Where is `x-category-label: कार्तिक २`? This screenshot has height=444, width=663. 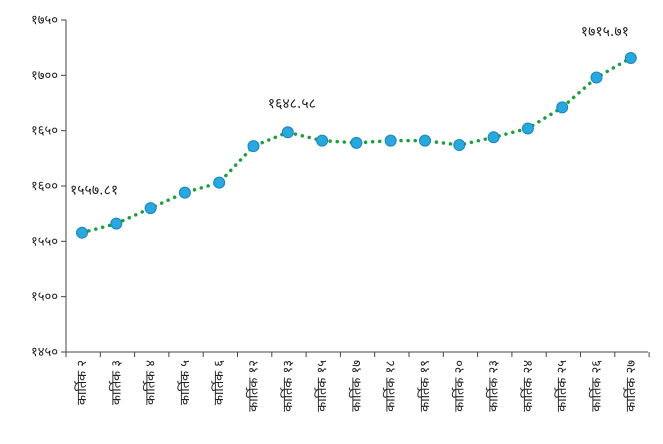 x-category-label: कार्तिक २ is located at coordinates (82, 382).